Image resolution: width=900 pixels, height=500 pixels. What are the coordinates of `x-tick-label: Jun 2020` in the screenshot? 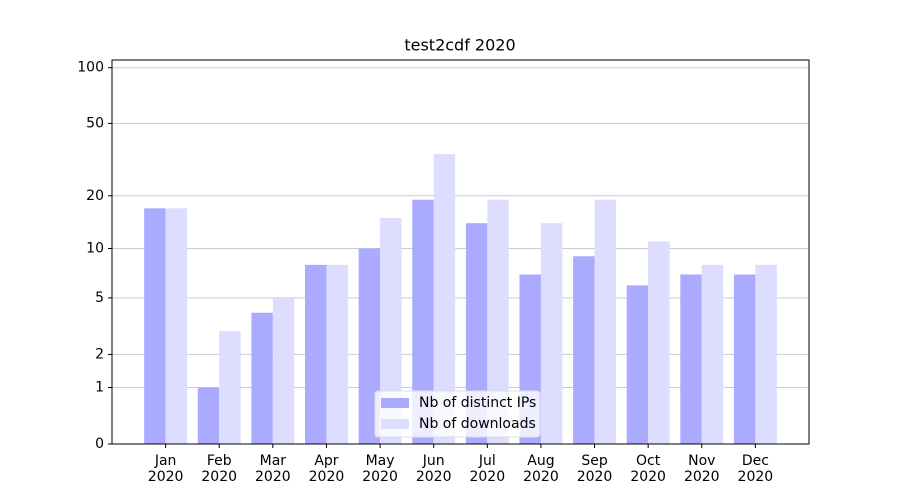 It's located at (433, 469).